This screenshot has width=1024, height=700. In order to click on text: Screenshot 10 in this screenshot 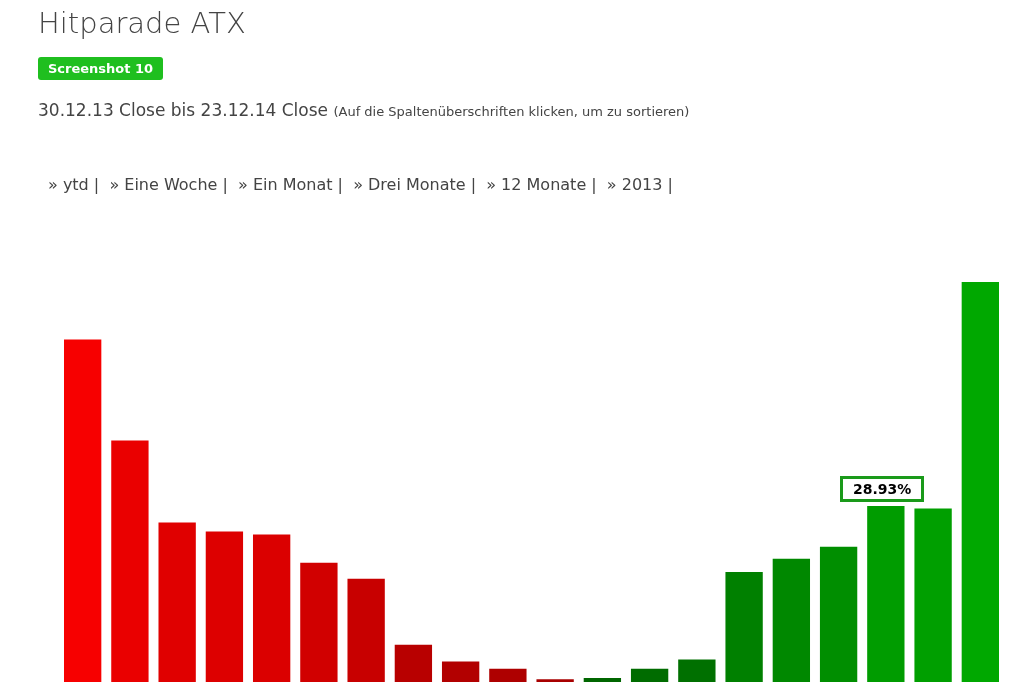, I will do `click(101, 68)`.